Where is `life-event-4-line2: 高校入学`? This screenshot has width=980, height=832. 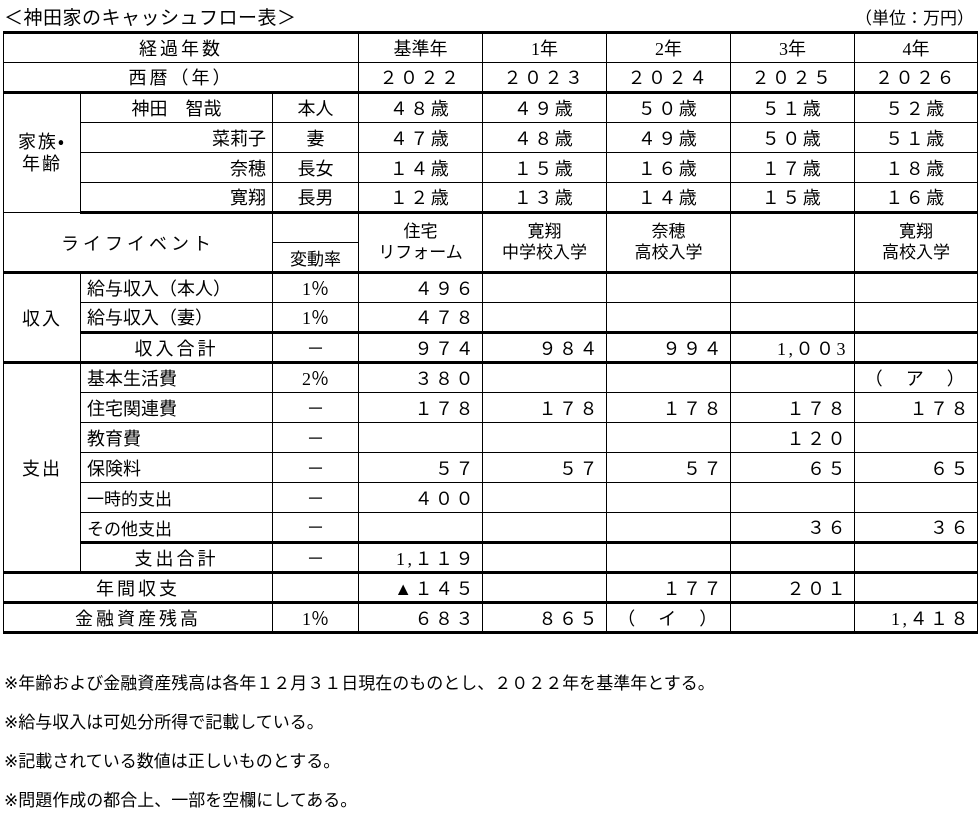
life-event-4-line2: 高校入学 is located at coordinates (916, 252).